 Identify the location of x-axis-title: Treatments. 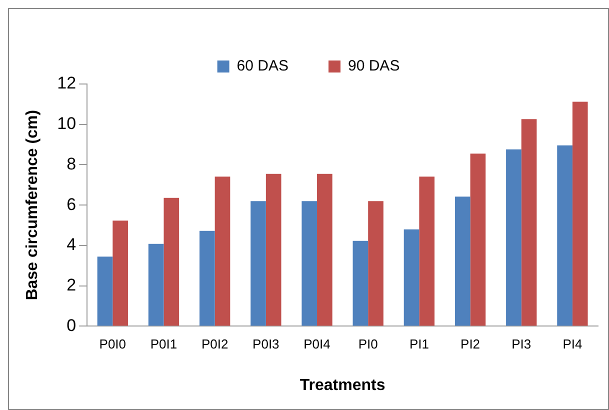
(343, 385).